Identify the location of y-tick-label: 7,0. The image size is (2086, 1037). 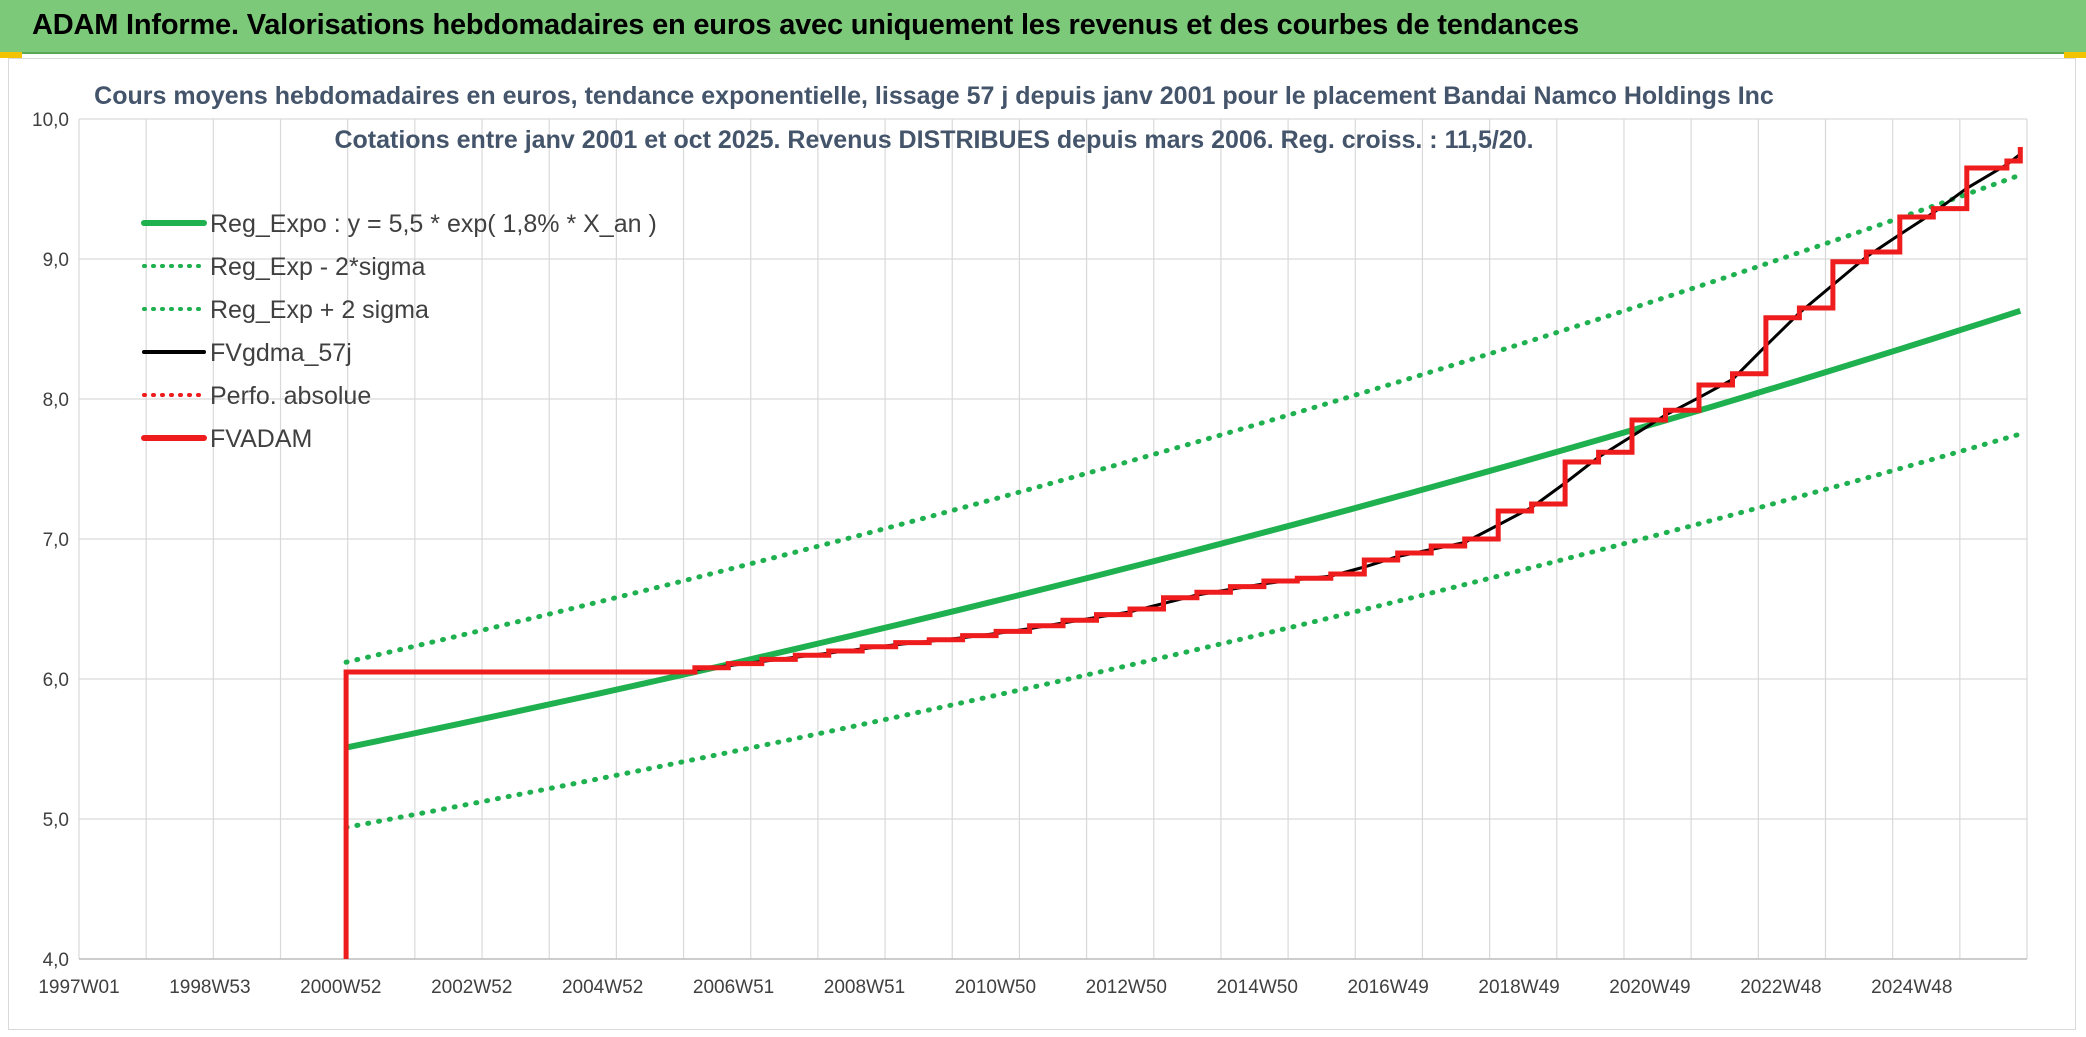
(56, 540).